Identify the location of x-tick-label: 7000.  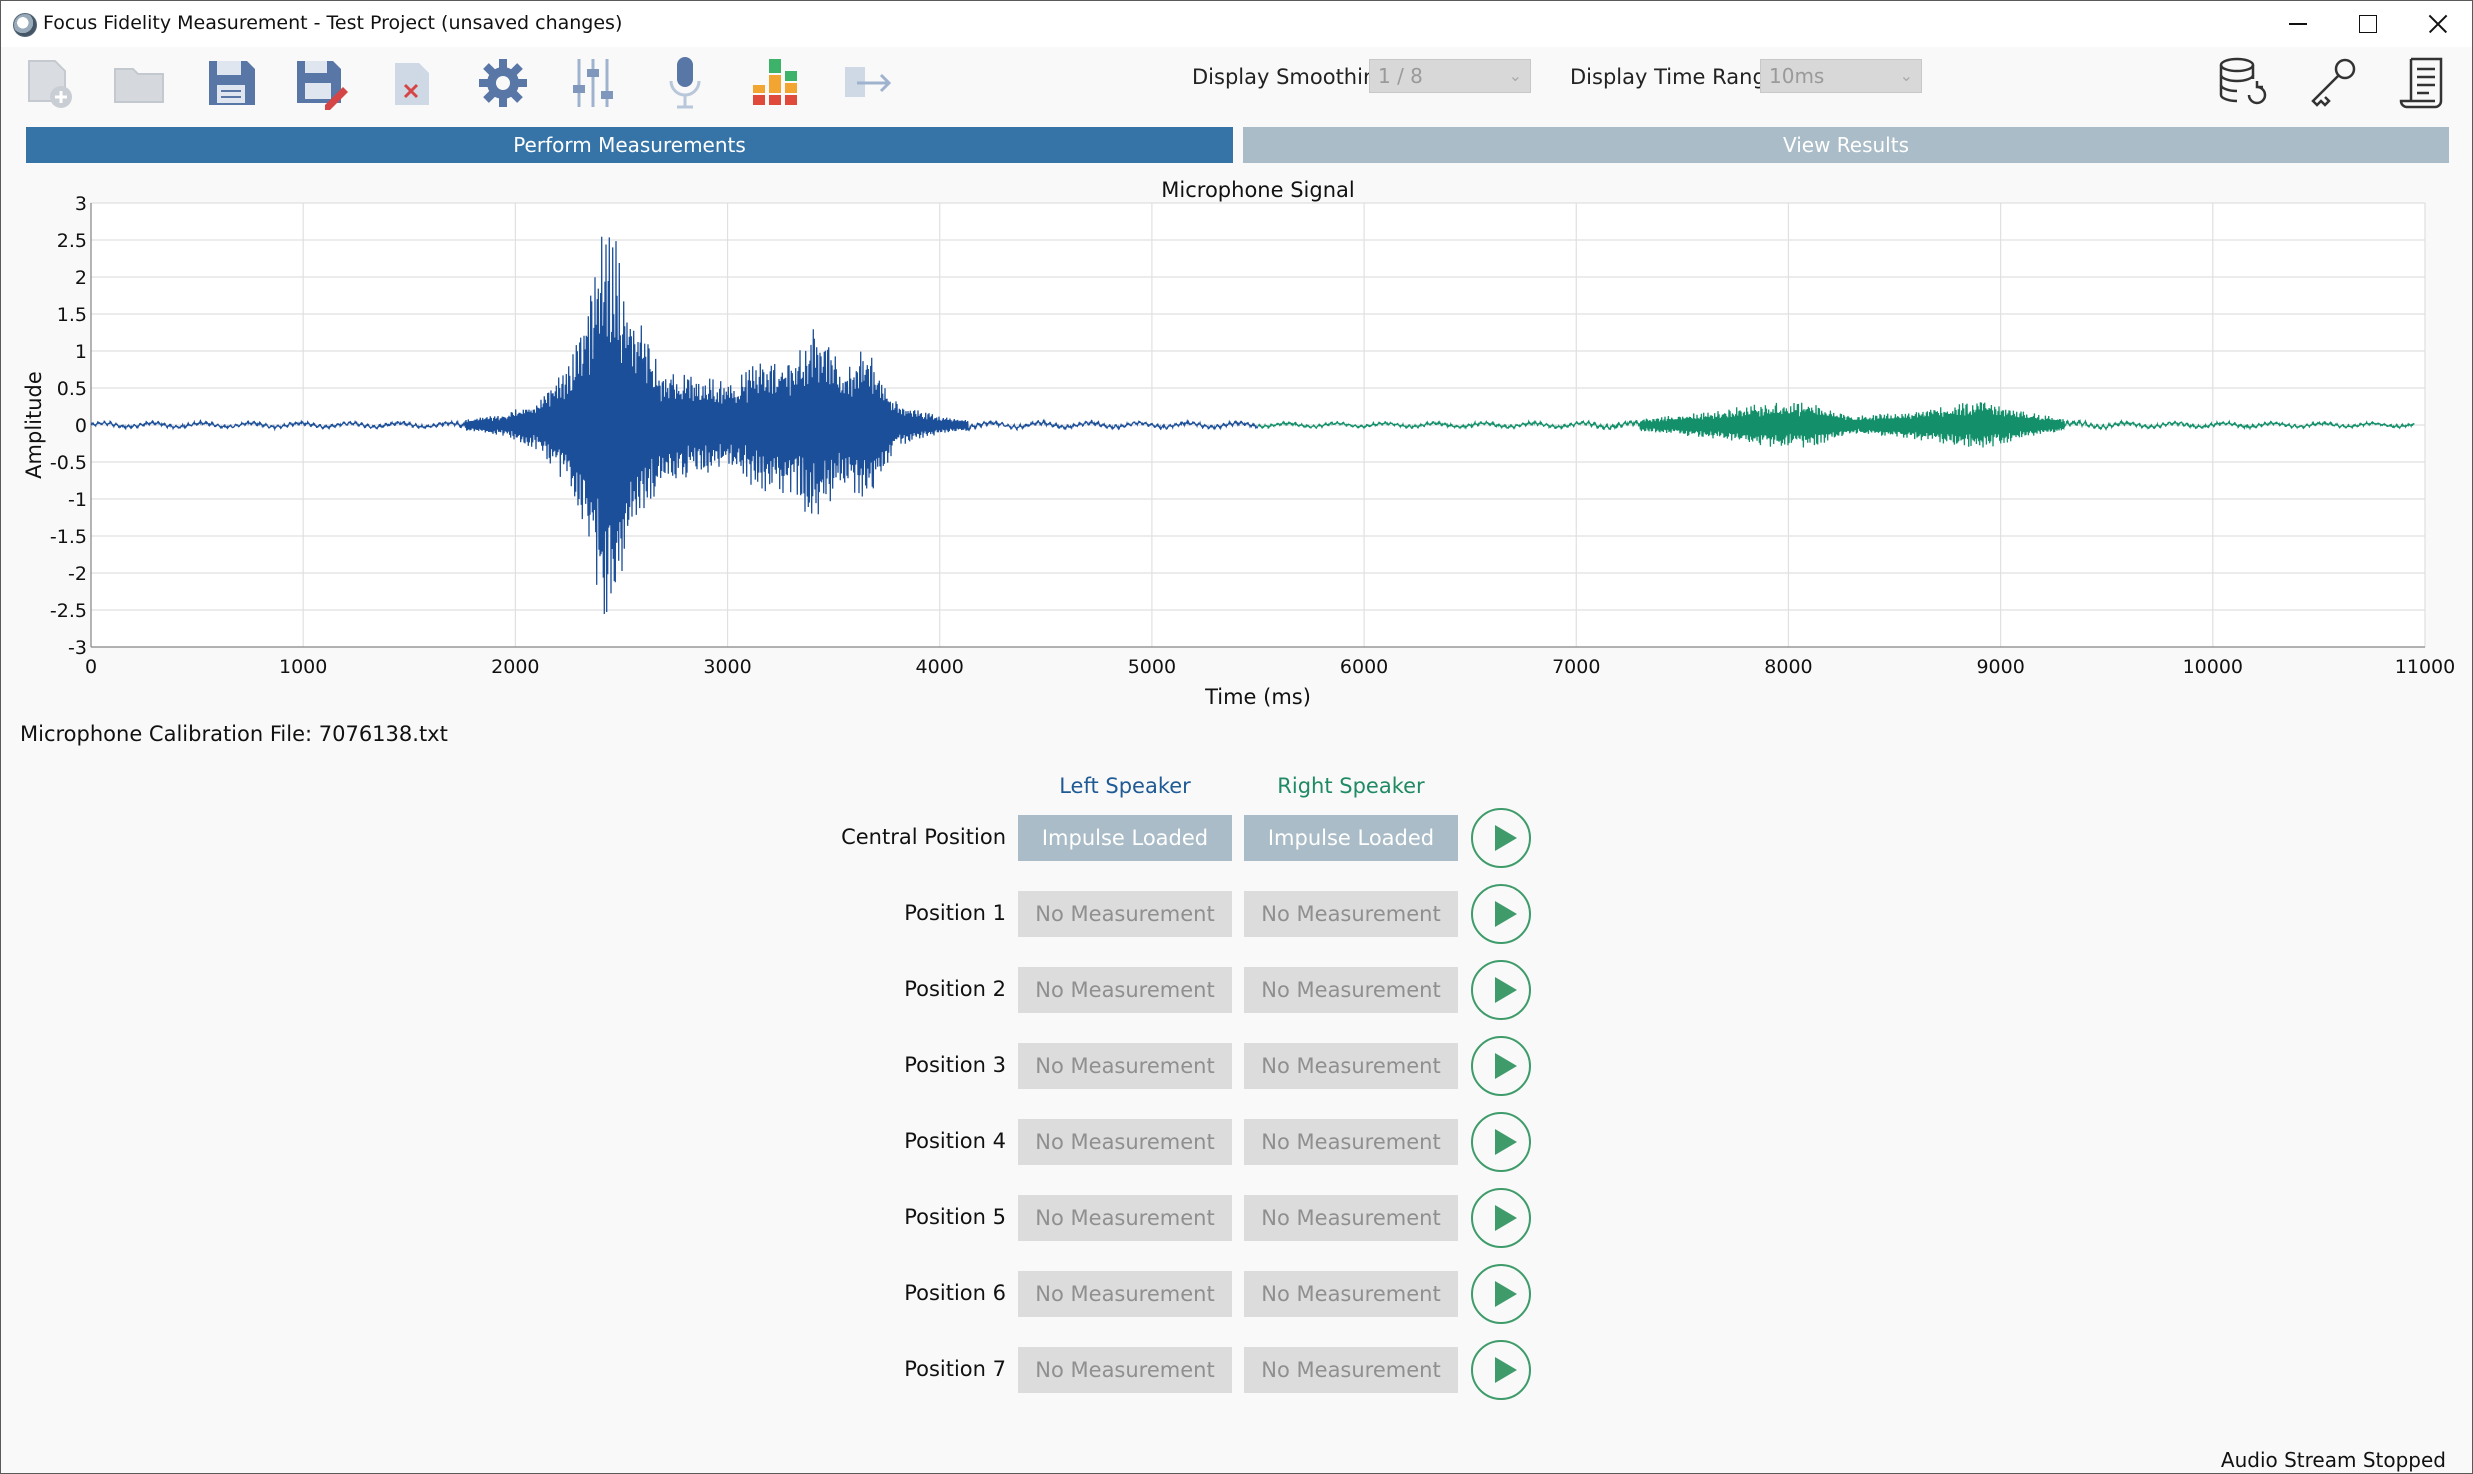
(1576, 667).